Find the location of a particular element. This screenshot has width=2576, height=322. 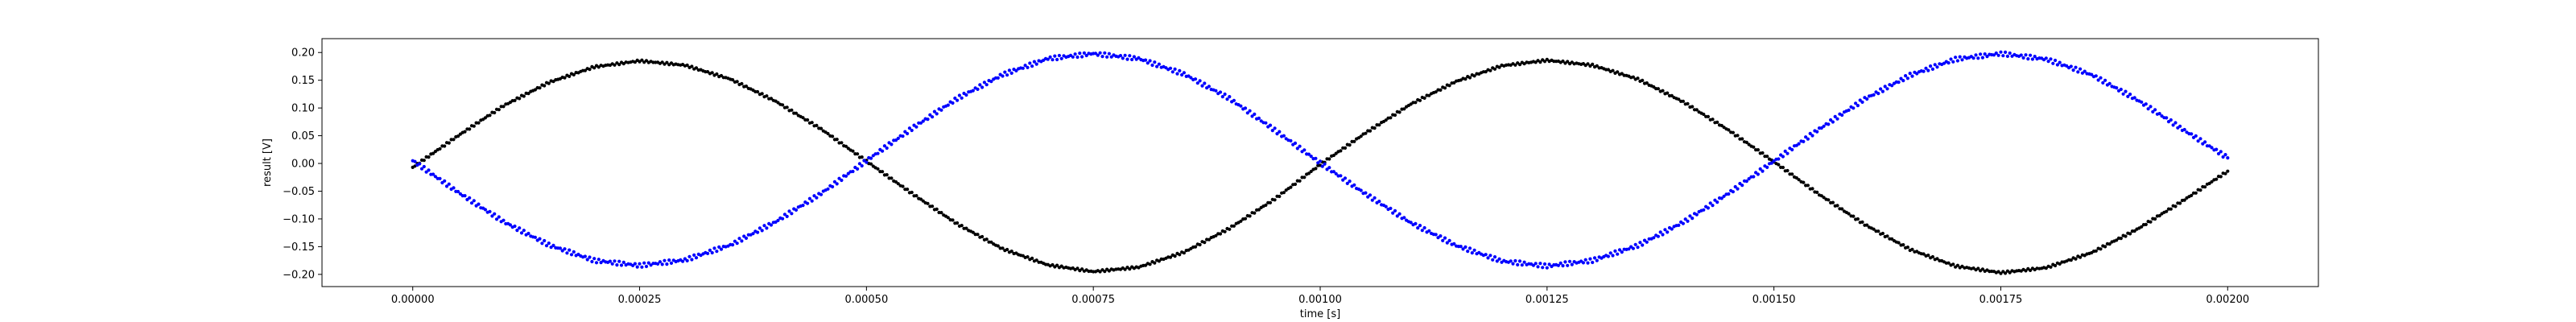

y-axis-ticks: −0.20 −0.15 −0.10 −0.05 0.00 0.05 0.10 0.15 0.20 is located at coordinates (302, 164).